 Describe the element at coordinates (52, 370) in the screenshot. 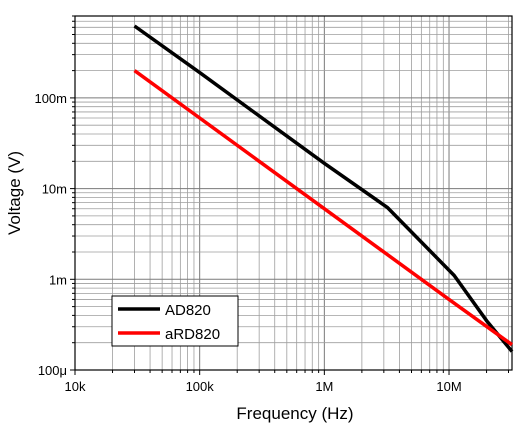

I see `y-tick-label: 100μ` at that location.